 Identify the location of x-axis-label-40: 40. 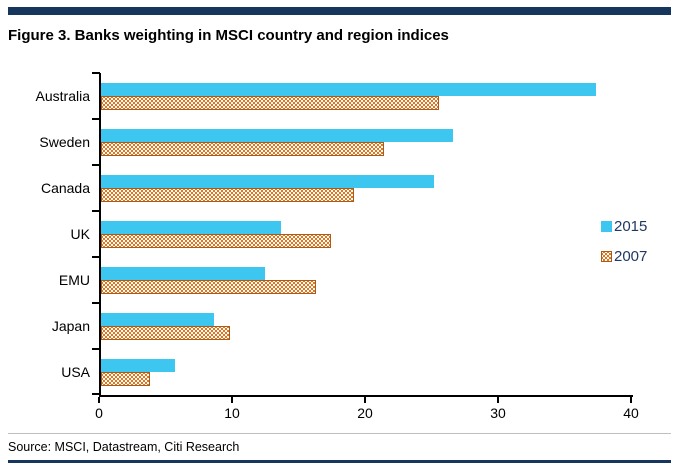
(631, 413).